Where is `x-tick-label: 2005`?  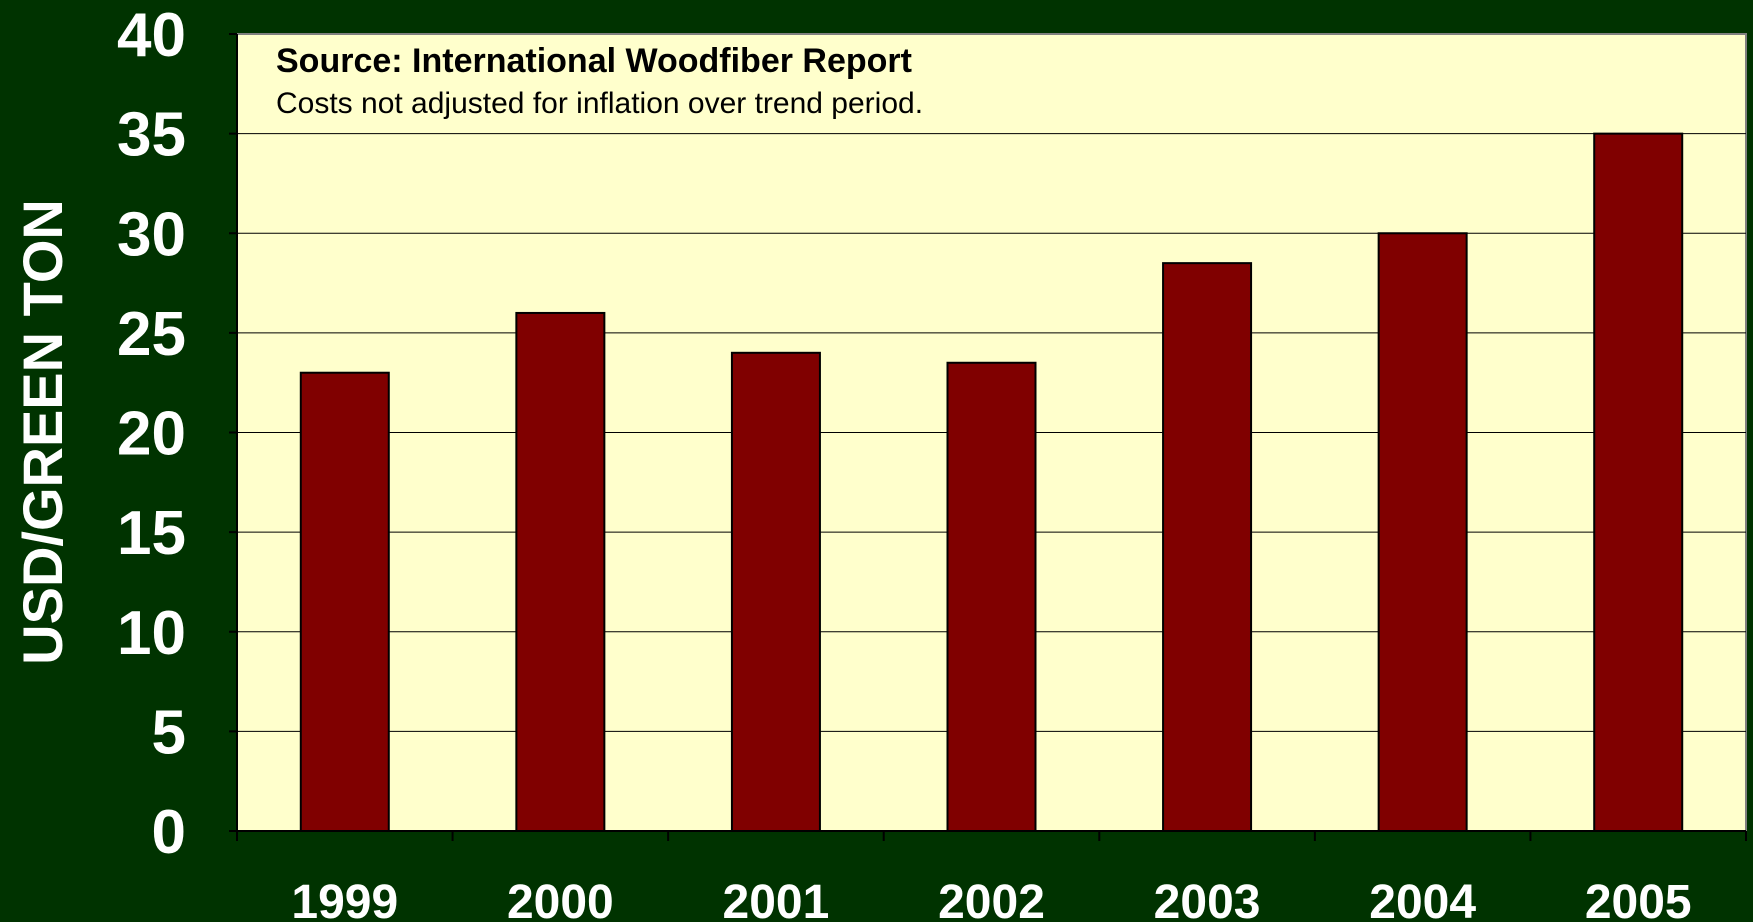
x-tick-label: 2005 is located at coordinates (1638, 899).